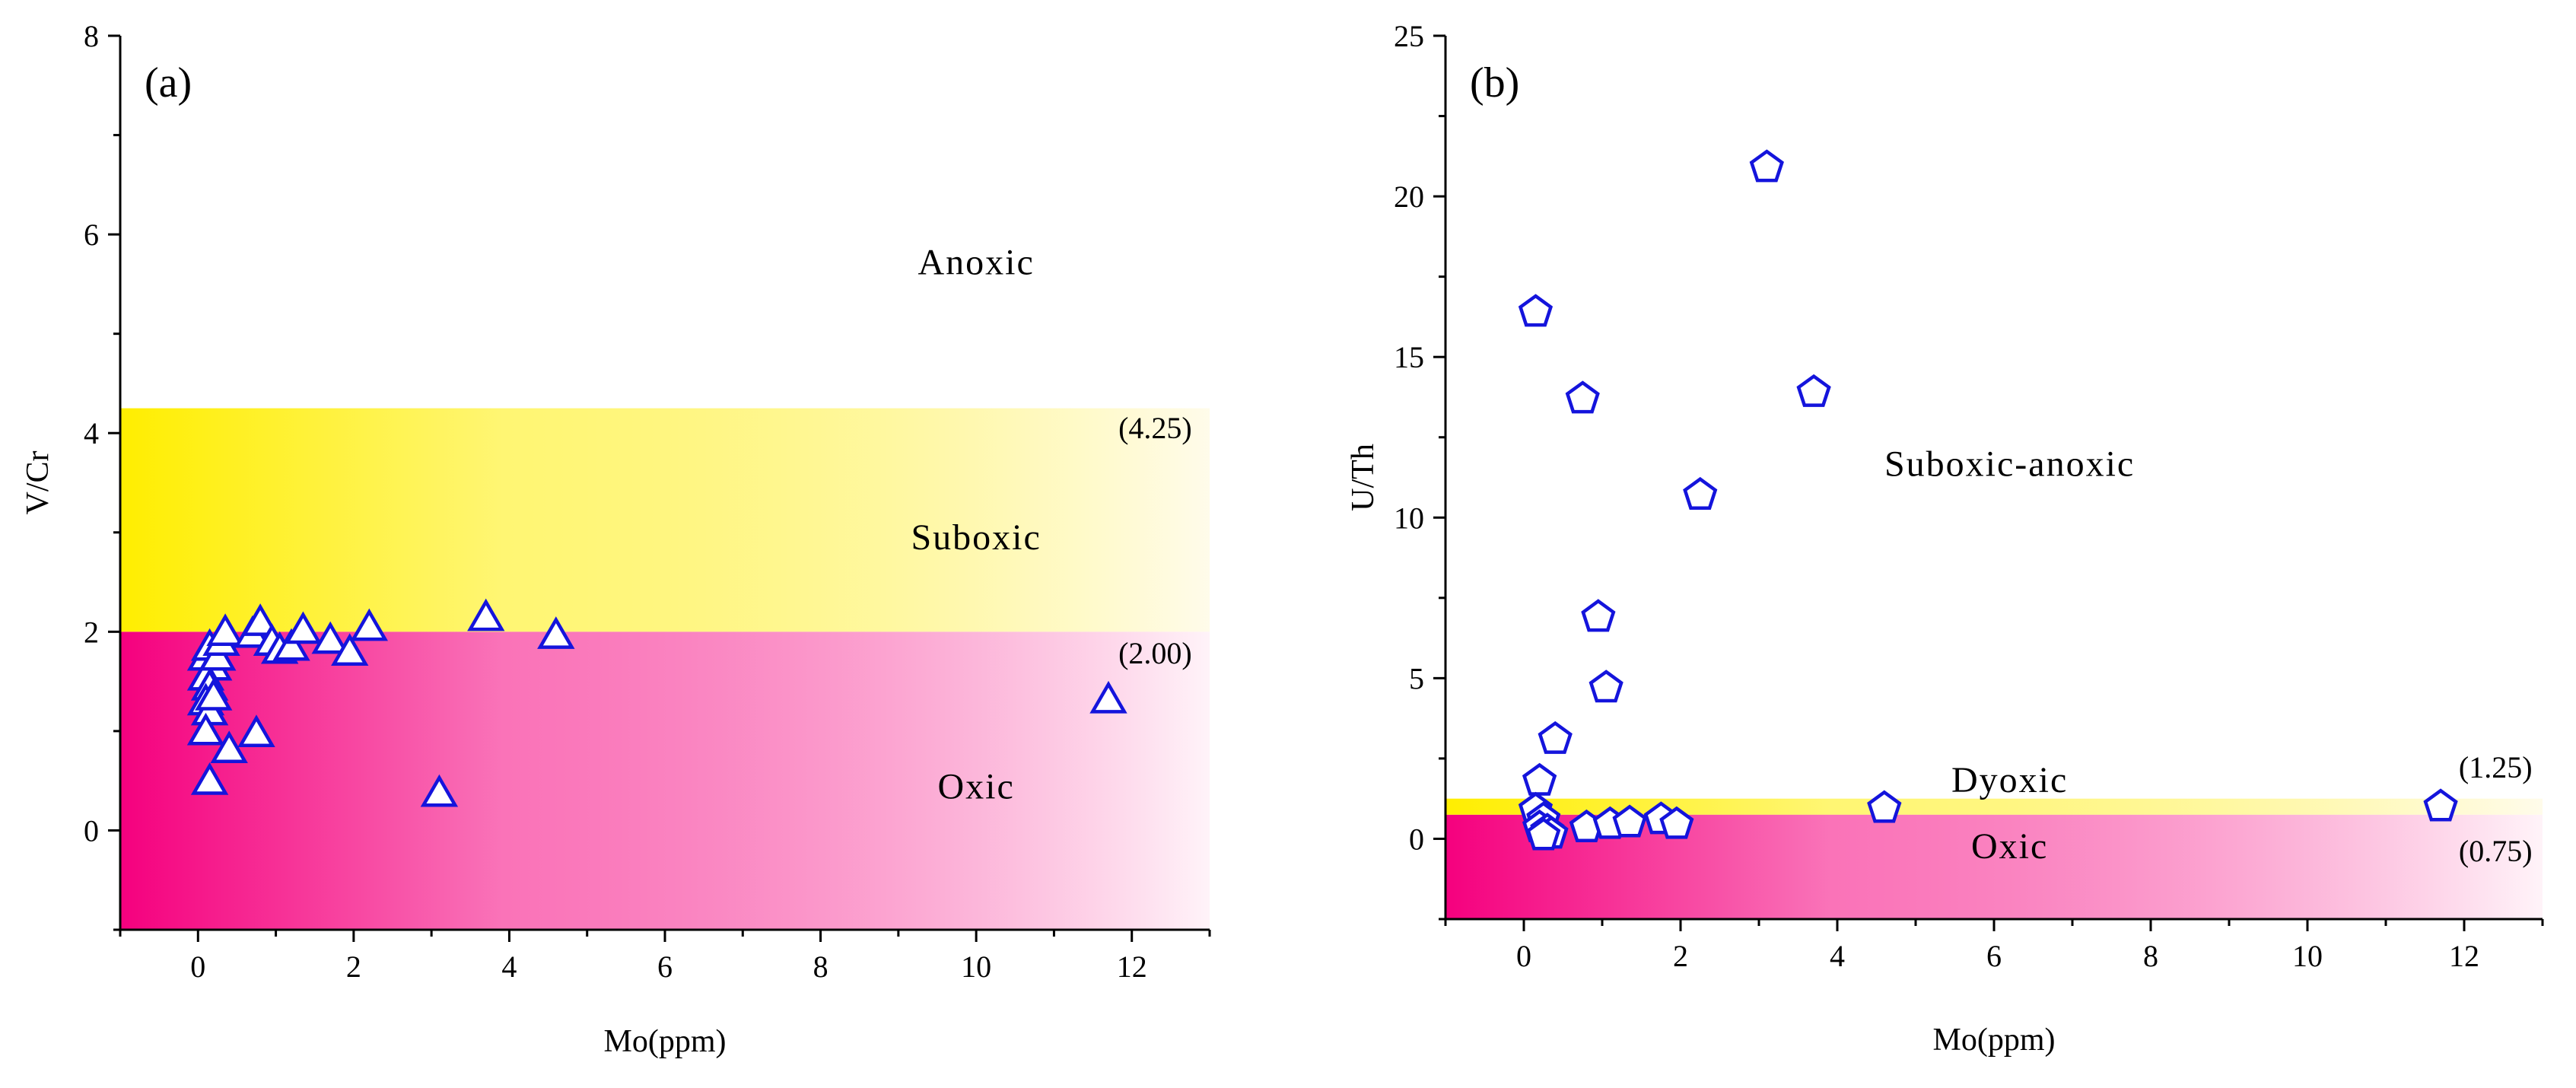 This screenshot has width=2576, height=1088. What do you see at coordinates (168, 83) in the screenshot?
I see `chart-a-panel-label: (a)` at bounding box center [168, 83].